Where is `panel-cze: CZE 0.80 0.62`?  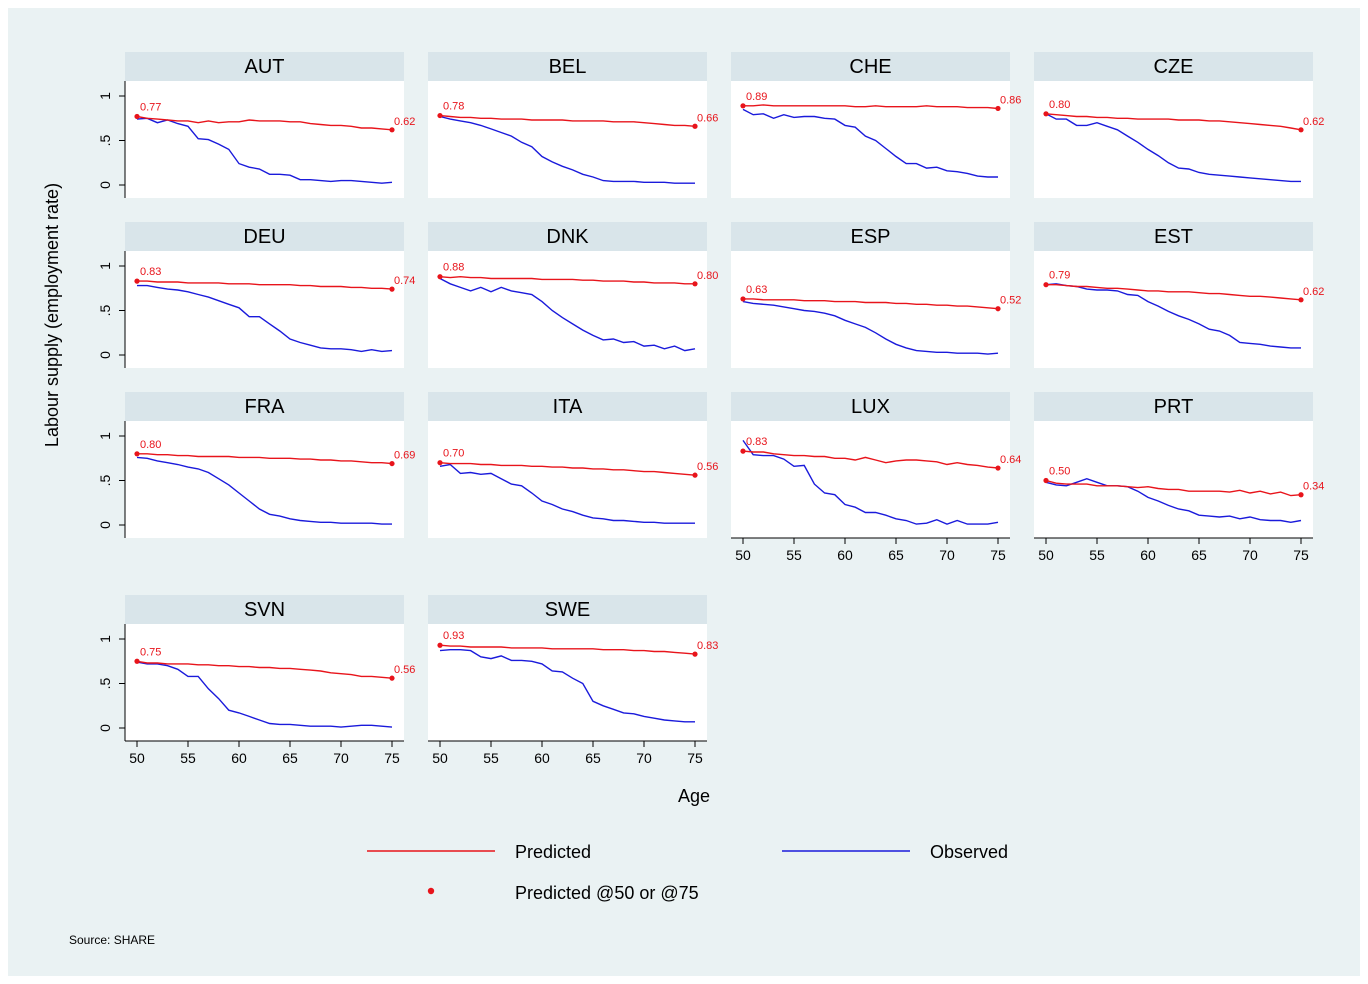 panel-cze: CZE 0.80 0.62 is located at coordinates (1179, 125).